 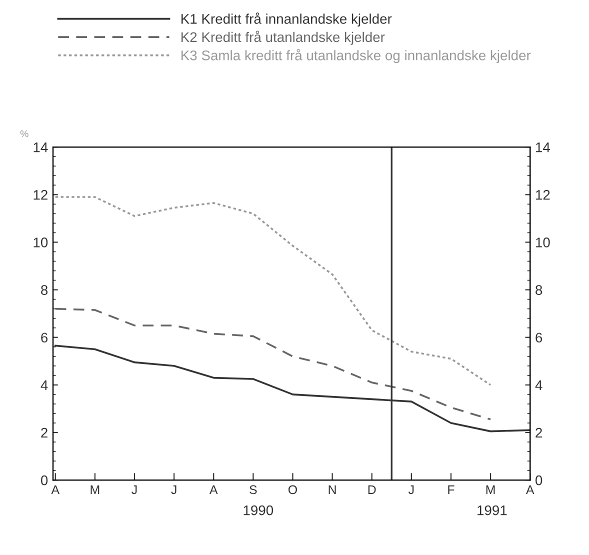 What do you see at coordinates (283, 37) in the screenshot?
I see `text: K2 Kreditt frå utanlandske kjelder` at bounding box center [283, 37].